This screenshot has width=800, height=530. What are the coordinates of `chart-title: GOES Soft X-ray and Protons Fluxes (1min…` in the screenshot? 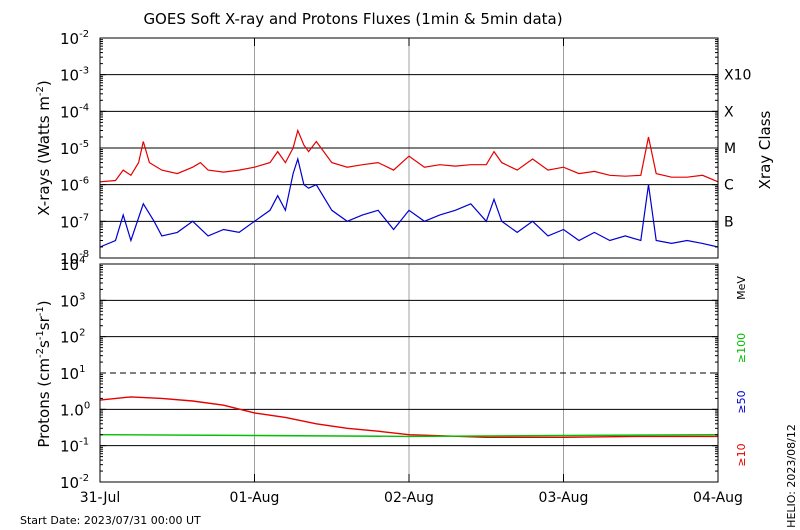 It's located at (352, 19).